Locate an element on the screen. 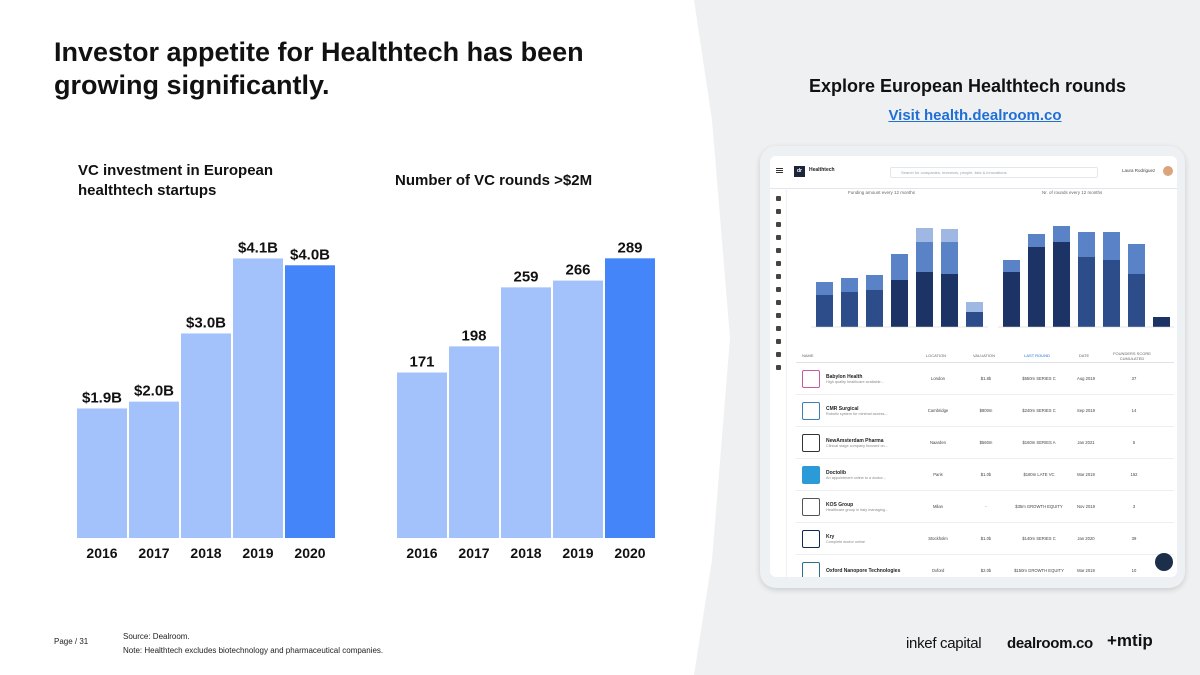  cell-score: 3 is located at coordinates (1134, 506).